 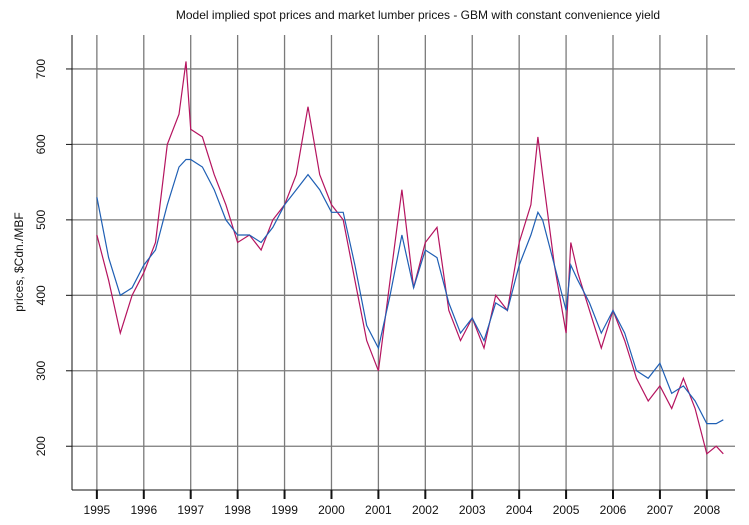 I want to click on y-tick-label: 400, so click(x=41, y=295).